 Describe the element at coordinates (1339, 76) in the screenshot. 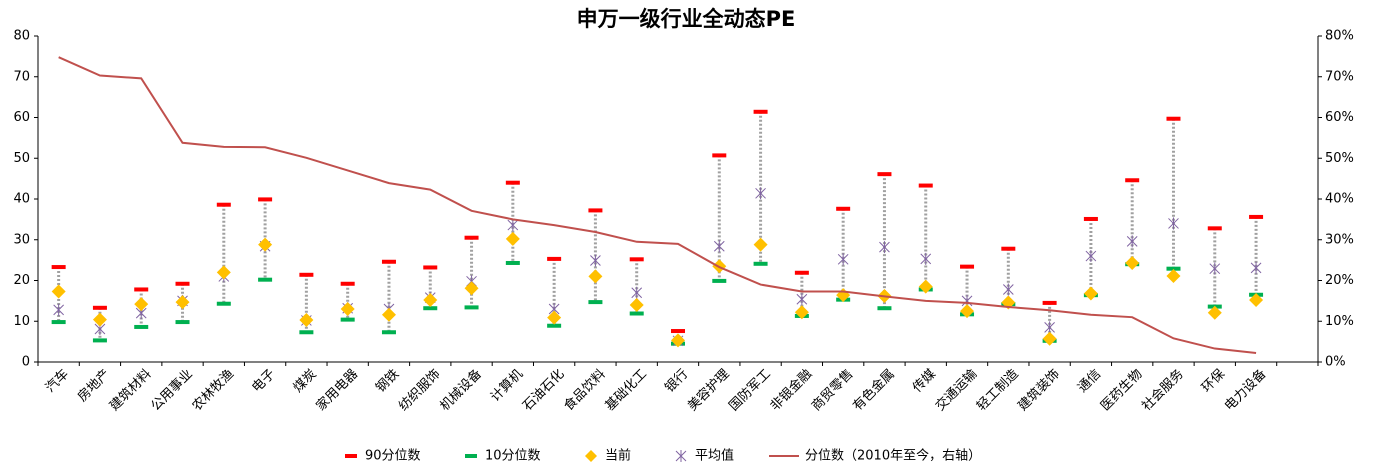

I see `y2-tick-label: 70%` at that location.